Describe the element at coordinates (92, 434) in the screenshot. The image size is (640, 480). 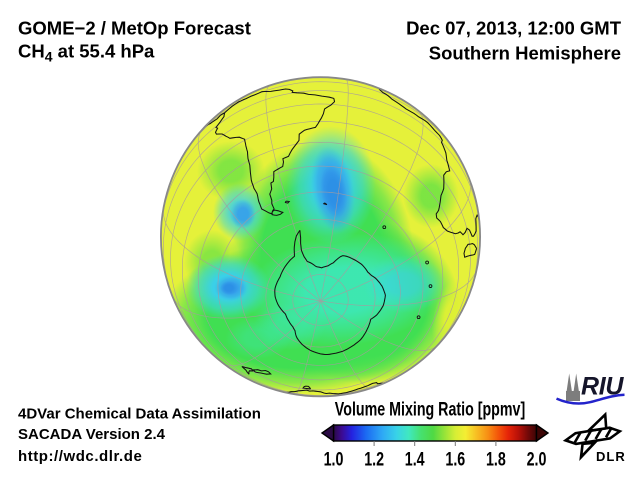
I see `svg-text: SACADA Version 2.4` at that location.